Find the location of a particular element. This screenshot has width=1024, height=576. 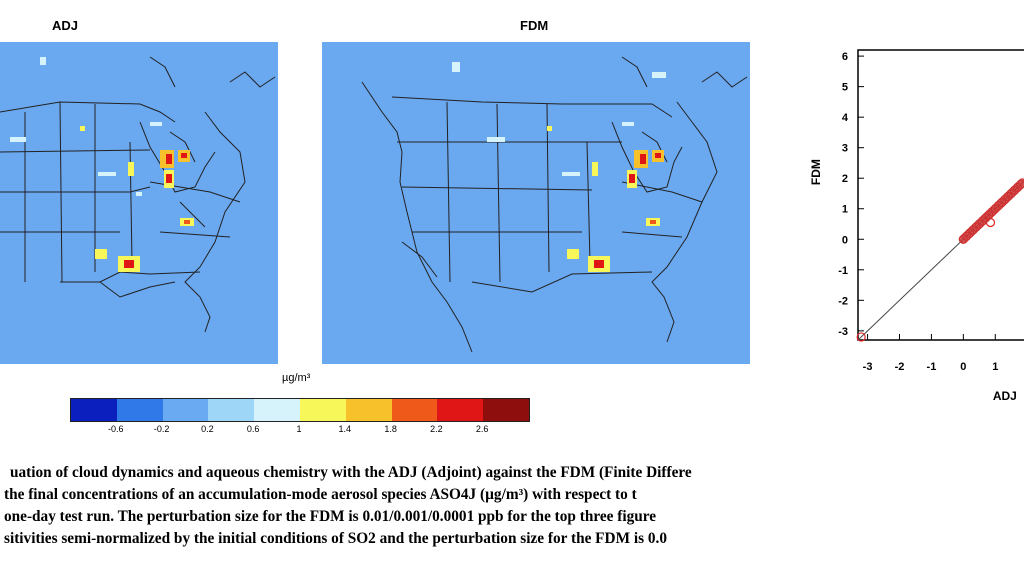

adj-map-title: ADJ is located at coordinates (65, 25).